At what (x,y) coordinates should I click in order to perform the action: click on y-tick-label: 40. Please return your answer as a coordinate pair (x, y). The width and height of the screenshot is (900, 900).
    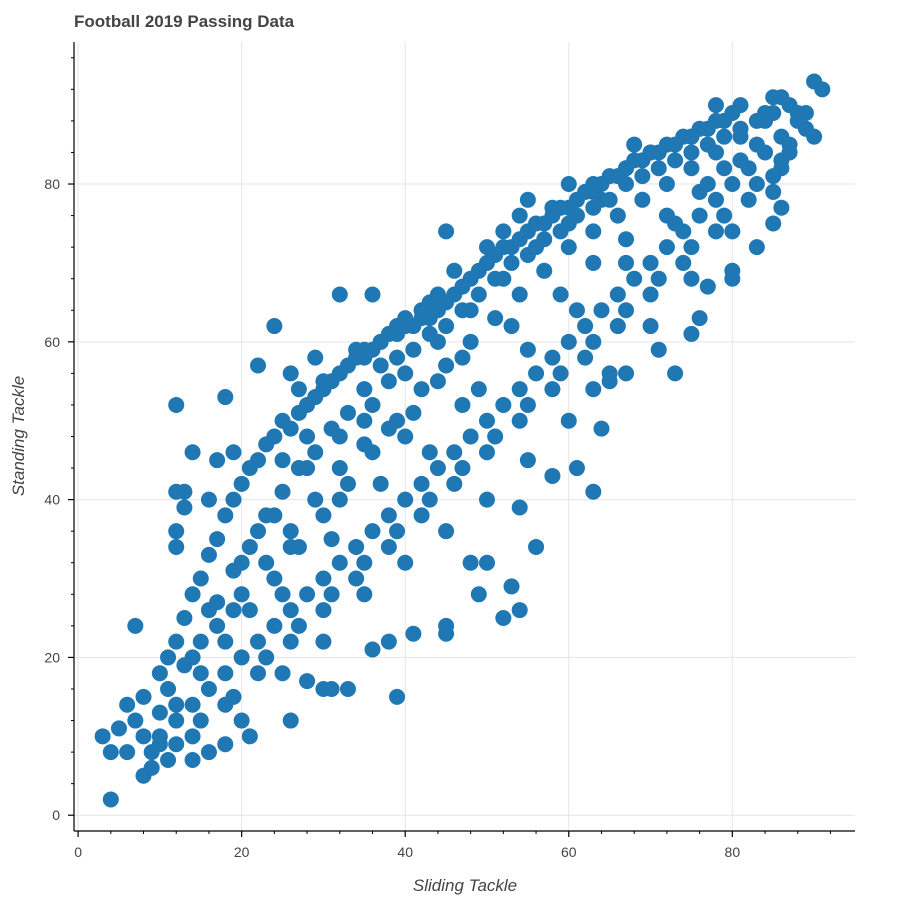
    Looking at the image, I should click on (52, 500).